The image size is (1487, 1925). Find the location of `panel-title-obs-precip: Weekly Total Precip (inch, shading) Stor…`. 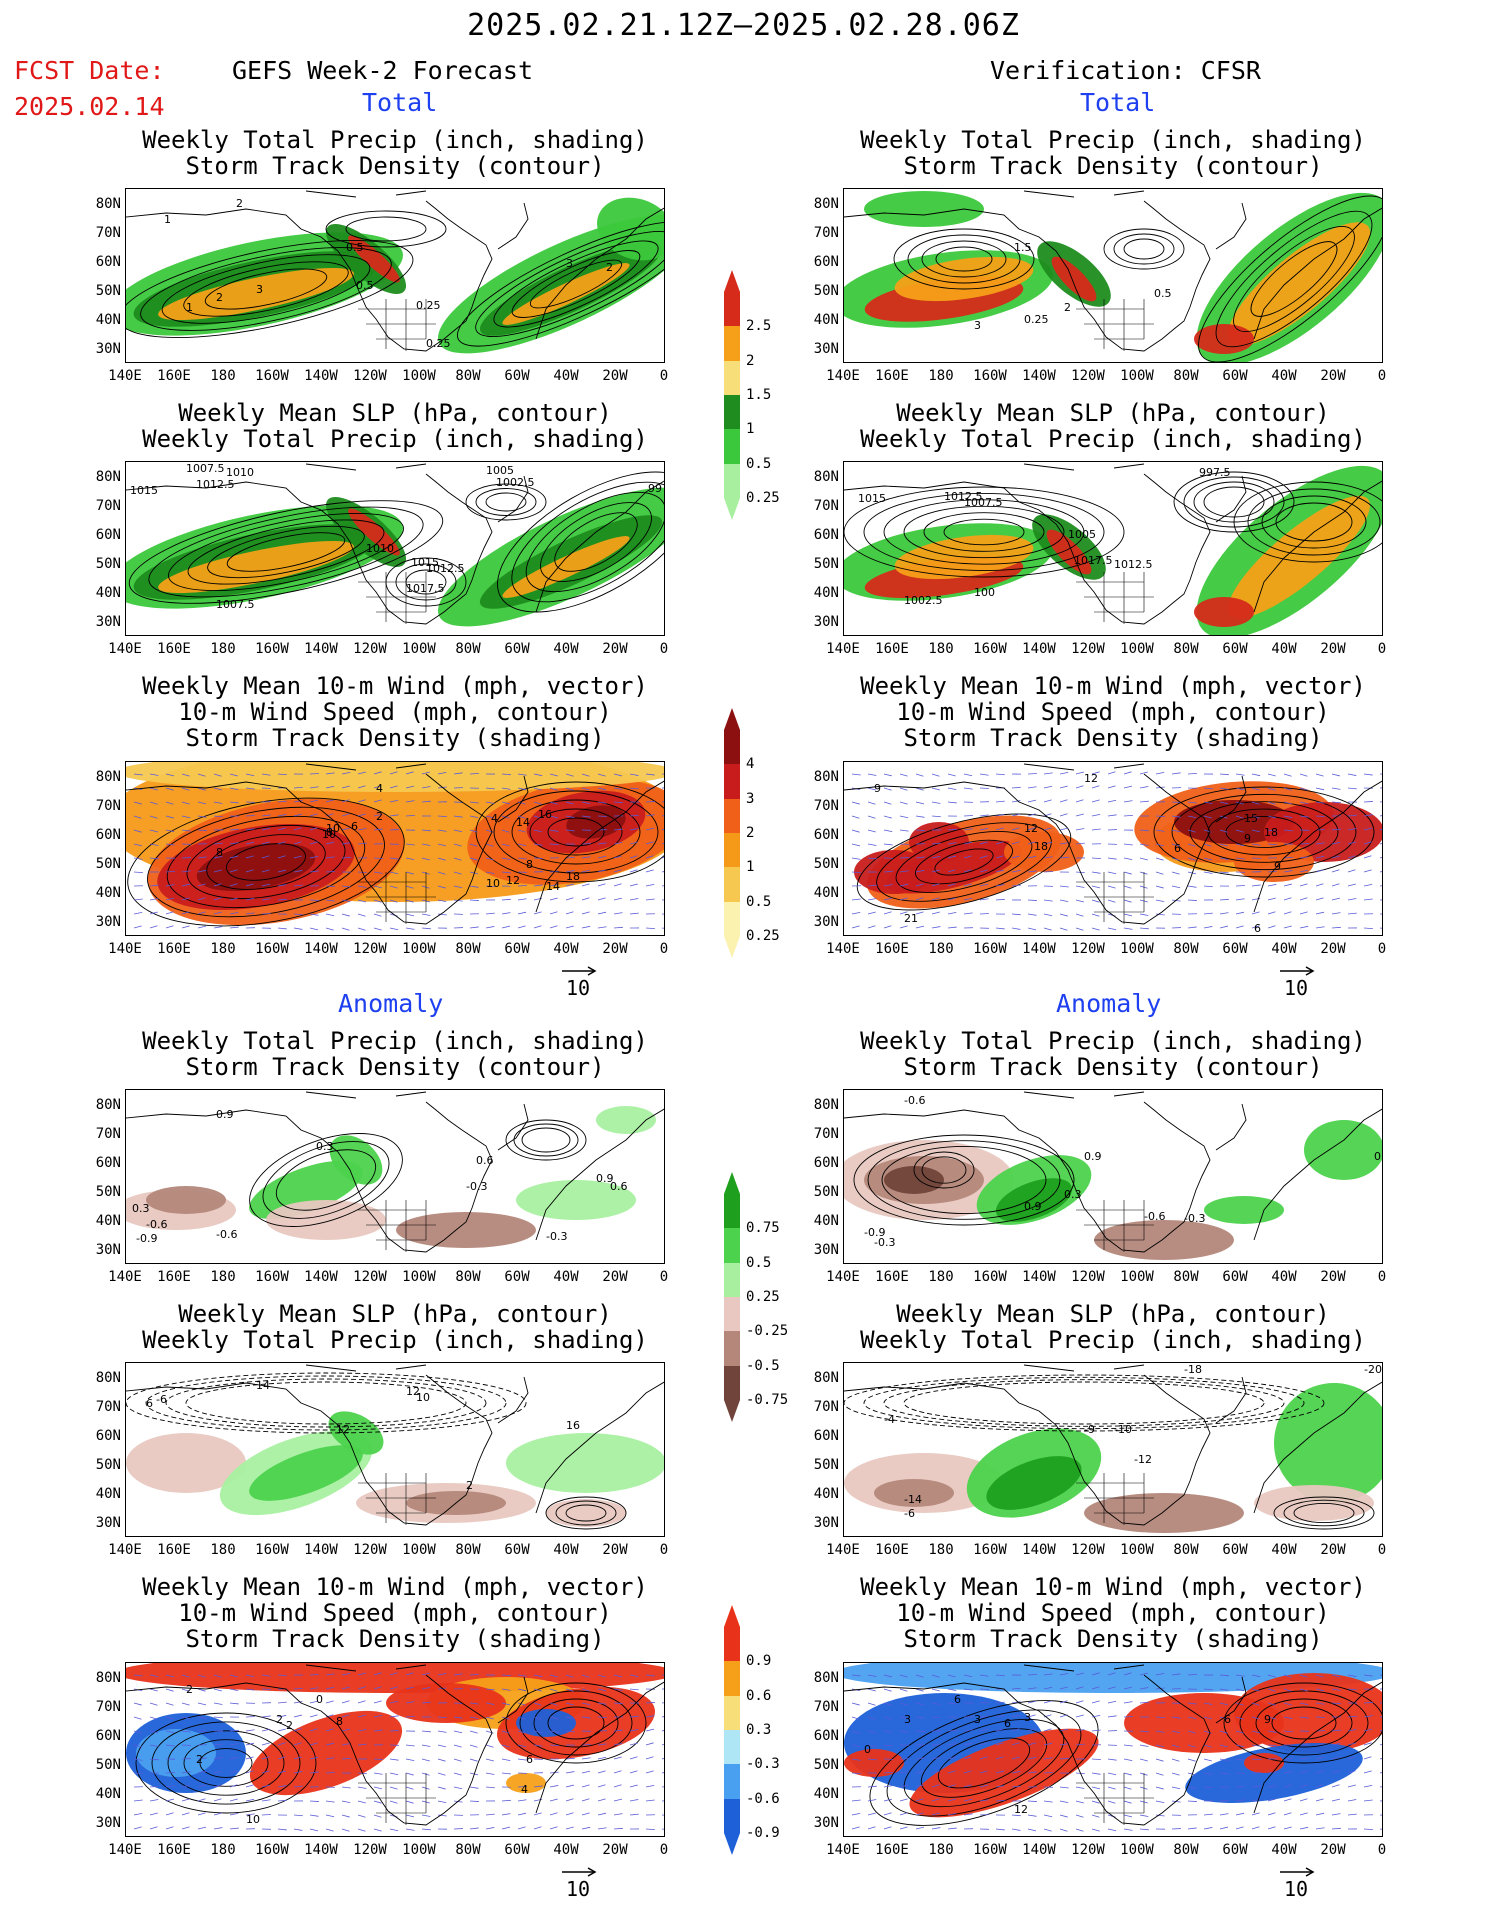

panel-title-obs-precip: Weekly Total Precip (inch, shading) Stor… is located at coordinates (1113, 153).